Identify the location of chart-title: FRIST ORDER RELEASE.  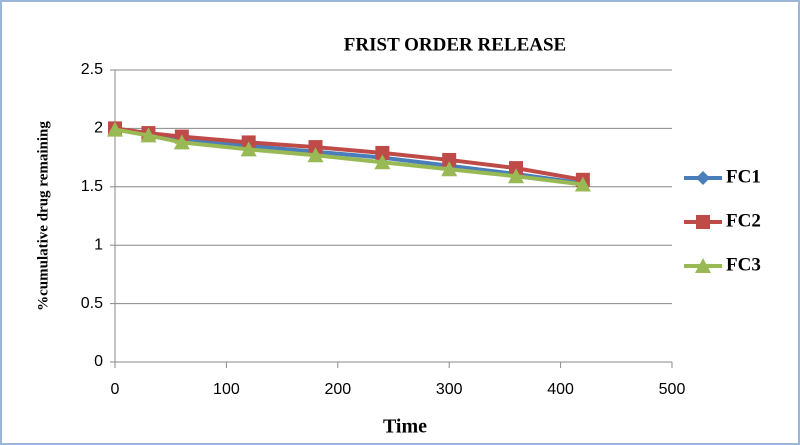
(455, 44).